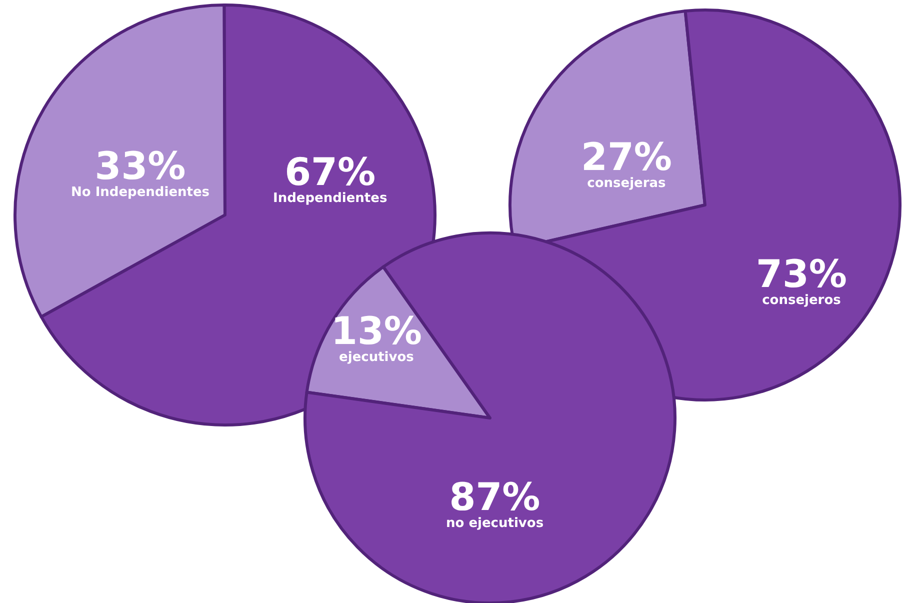 This screenshot has width=904, height=603. I want to click on slice-label: ejecutivos, so click(376, 357).